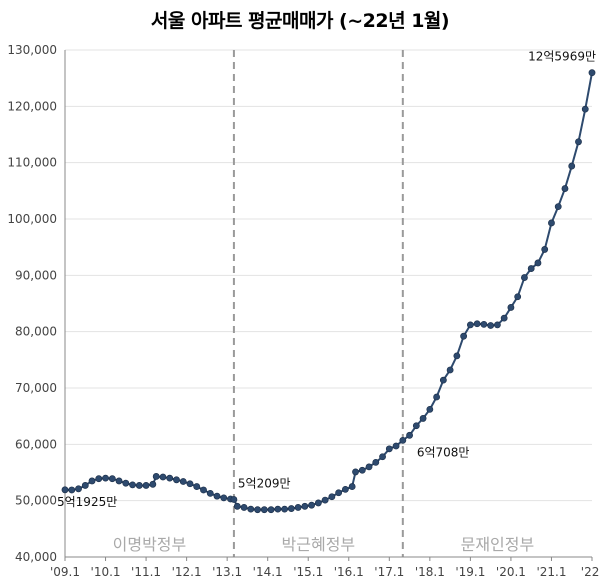  I want to click on period-labels: 이명박정부 박근혜정부 문재인정부, so click(324, 544).